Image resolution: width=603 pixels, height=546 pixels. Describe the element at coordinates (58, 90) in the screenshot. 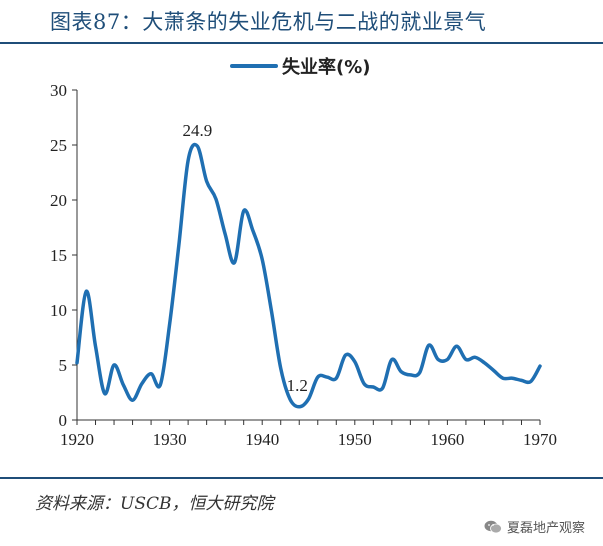

I see `y-tick-label: 30` at that location.